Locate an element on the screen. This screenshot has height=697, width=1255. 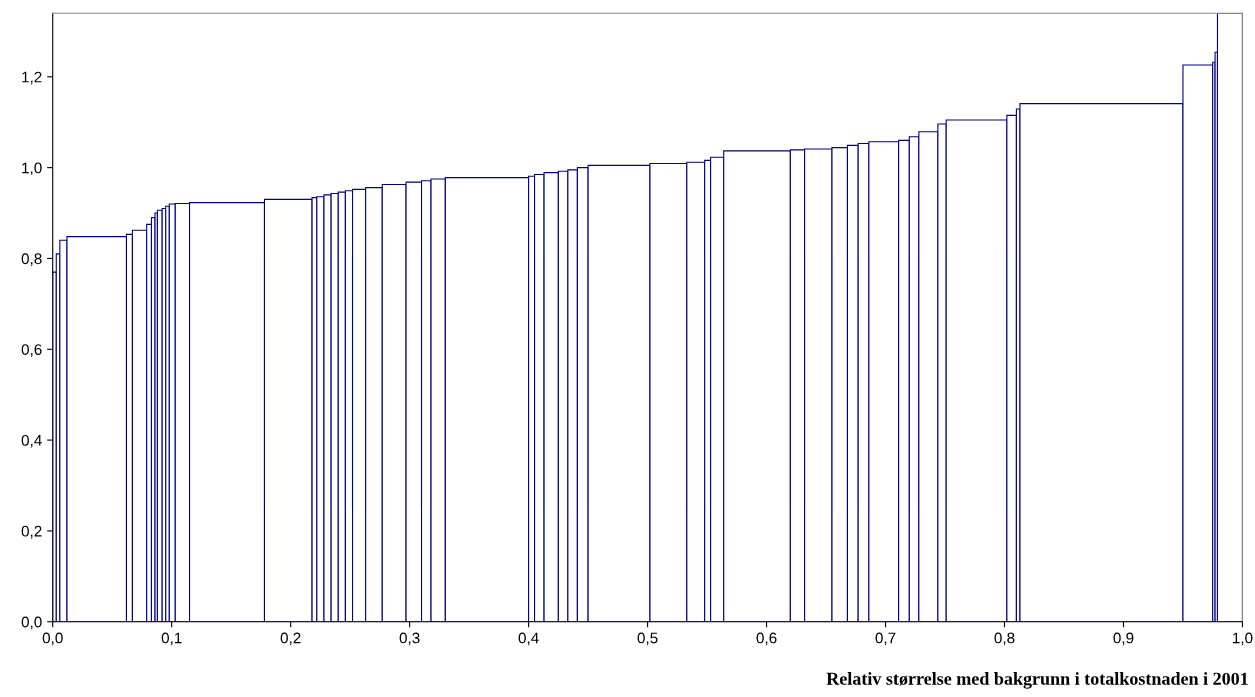
x-tick-label: 0,0 is located at coordinates (52, 639).